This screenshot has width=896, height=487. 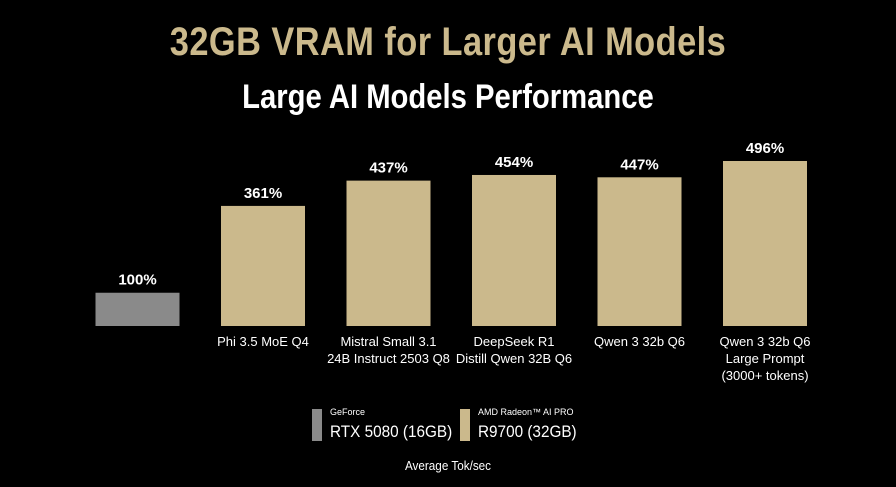 I want to click on category-label-2: Mistral Small 3.1 24B Instruct 2503 Q8, so click(x=388, y=350).